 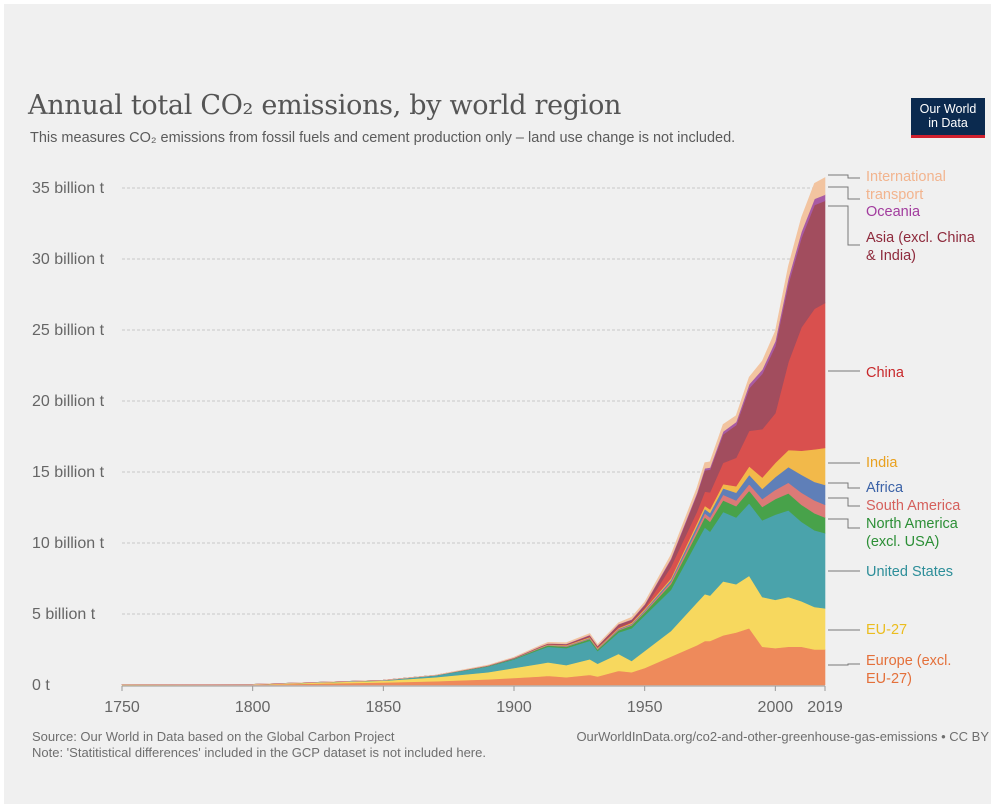 What do you see at coordinates (68, 472) in the screenshot?
I see `y-tick-label: 15 billion t` at bounding box center [68, 472].